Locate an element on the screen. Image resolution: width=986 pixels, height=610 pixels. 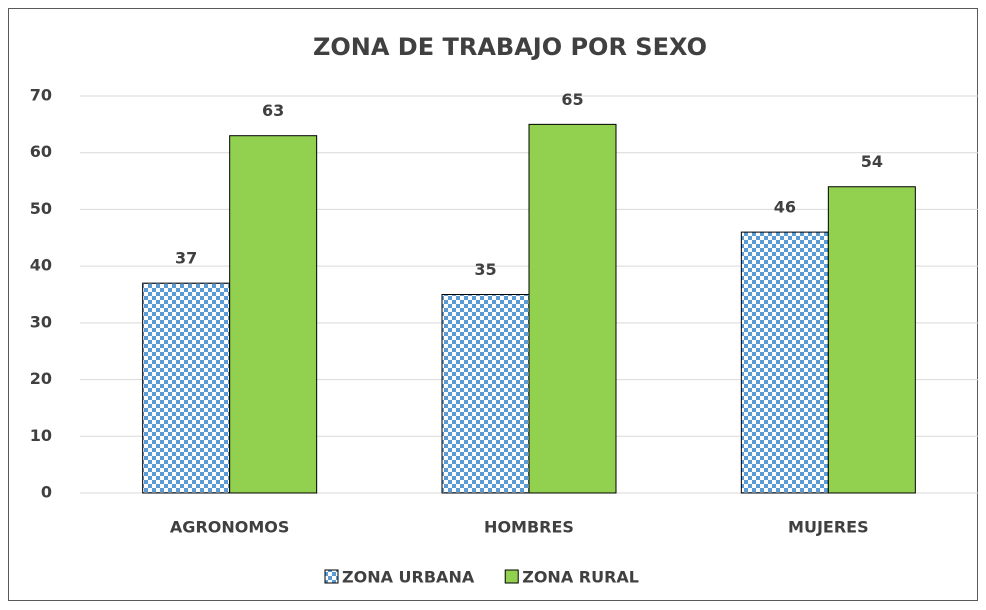
y-tick-label: 0 is located at coordinates (46, 492).